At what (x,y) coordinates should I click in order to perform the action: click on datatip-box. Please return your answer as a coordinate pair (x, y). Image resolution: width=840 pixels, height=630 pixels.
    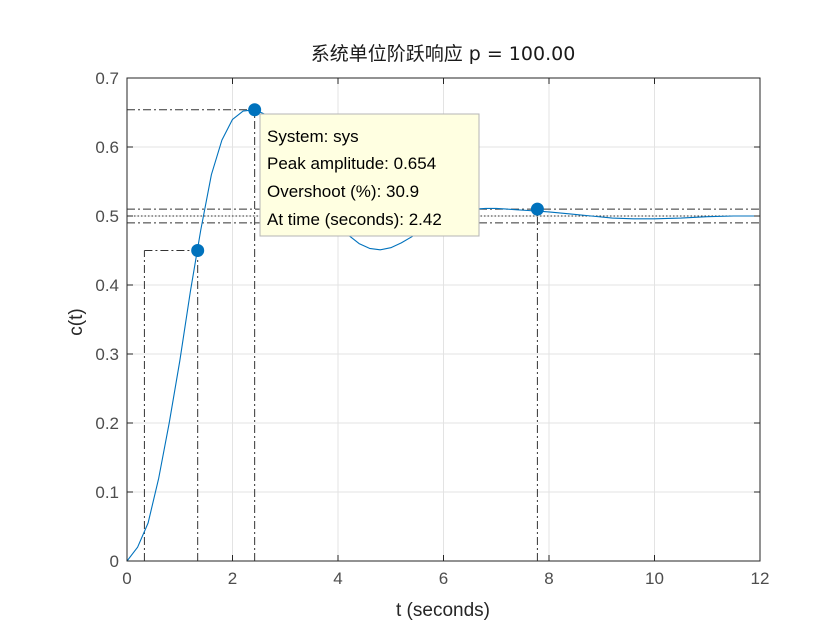
    Looking at the image, I should click on (369, 175).